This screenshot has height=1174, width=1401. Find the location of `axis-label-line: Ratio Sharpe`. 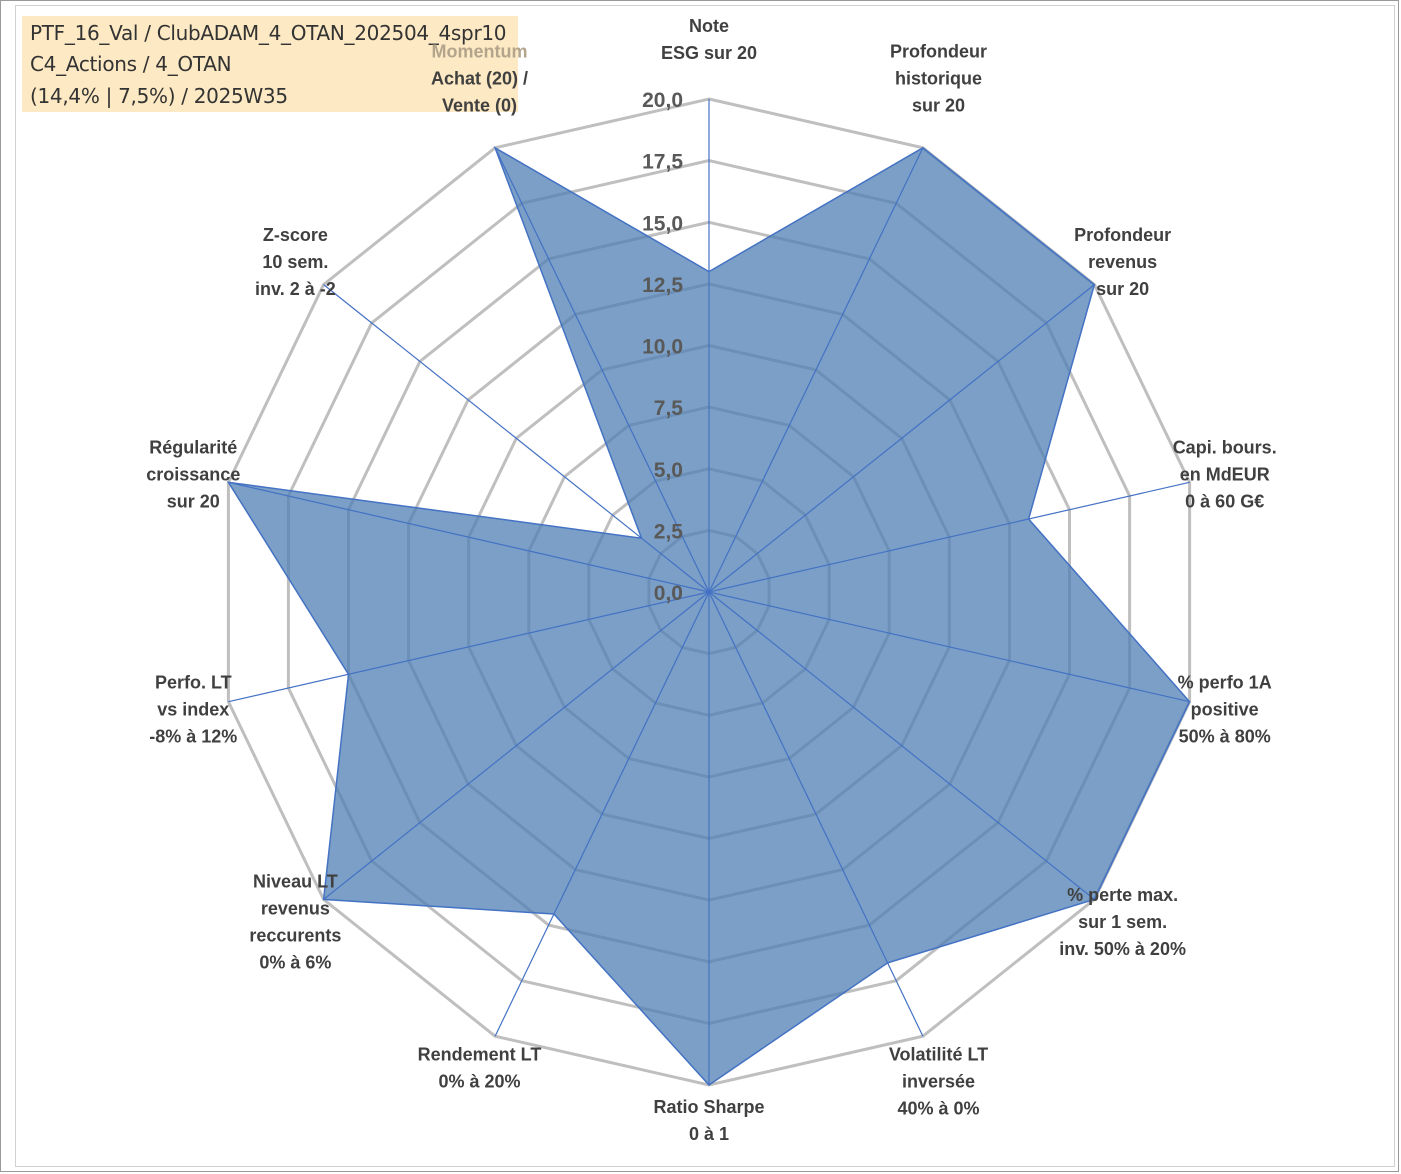

axis-label-line: Ratio Sharpe is located at coordinates (708, 1107).